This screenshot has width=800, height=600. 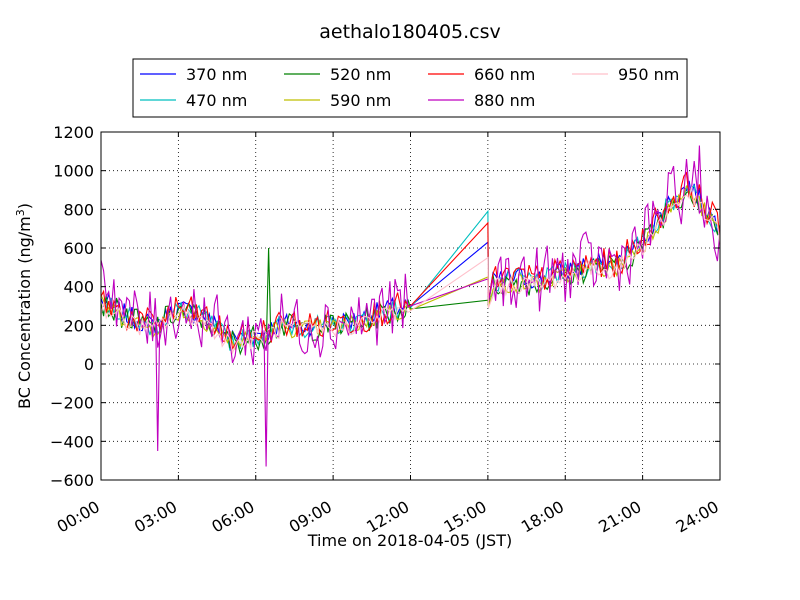 I want to click on x-tick-label: 21:00, so click(x=619, y=517).